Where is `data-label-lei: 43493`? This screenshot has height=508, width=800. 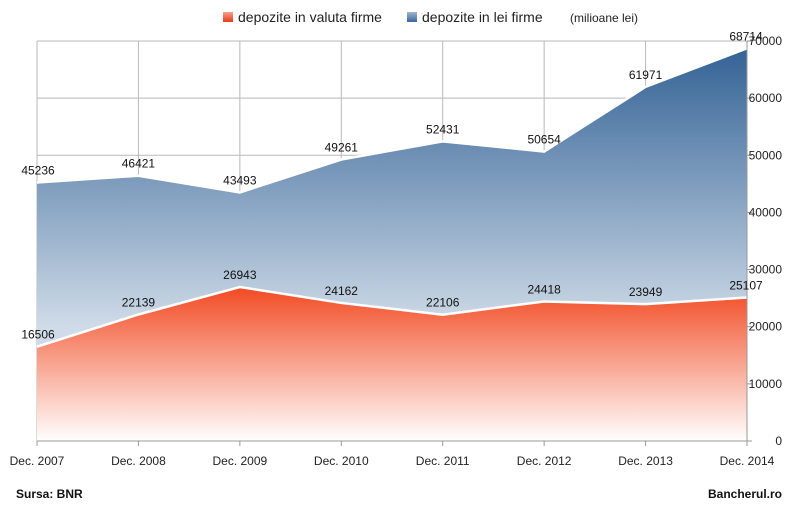
data-label-lei: 43493 is located at coordinates (240, 180).